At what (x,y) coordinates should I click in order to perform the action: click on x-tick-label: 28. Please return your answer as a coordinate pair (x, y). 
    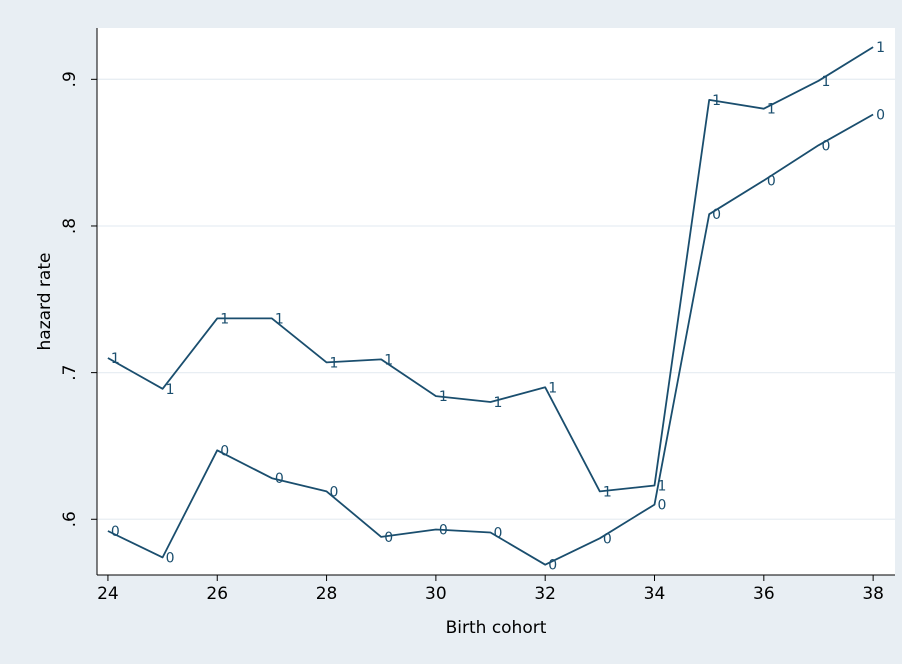
    Looking at the image, I should click on (327, 594).